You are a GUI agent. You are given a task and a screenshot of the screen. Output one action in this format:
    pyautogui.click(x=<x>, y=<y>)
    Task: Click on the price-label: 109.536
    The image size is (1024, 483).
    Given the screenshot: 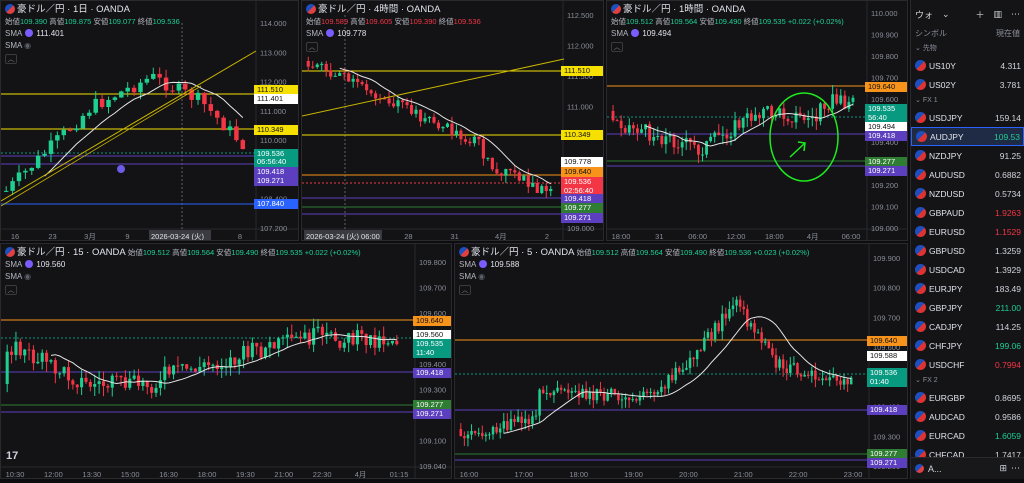 What is the action you would take?
    pyautogui.click(x=582, y=182)
    